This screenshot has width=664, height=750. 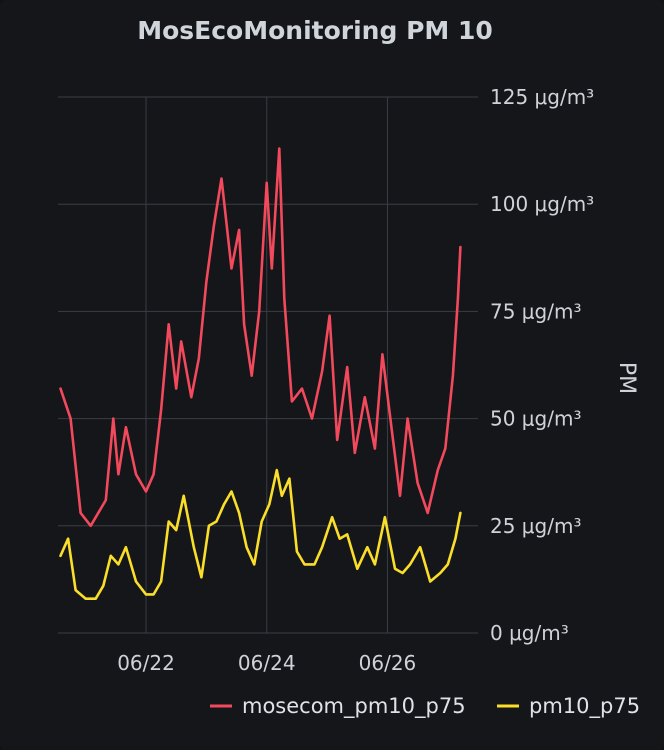 What do you see at coordinates (388, 663) in the screenshot?
I see `x-tick-label: 06/26` at bounding box center [388, 663].